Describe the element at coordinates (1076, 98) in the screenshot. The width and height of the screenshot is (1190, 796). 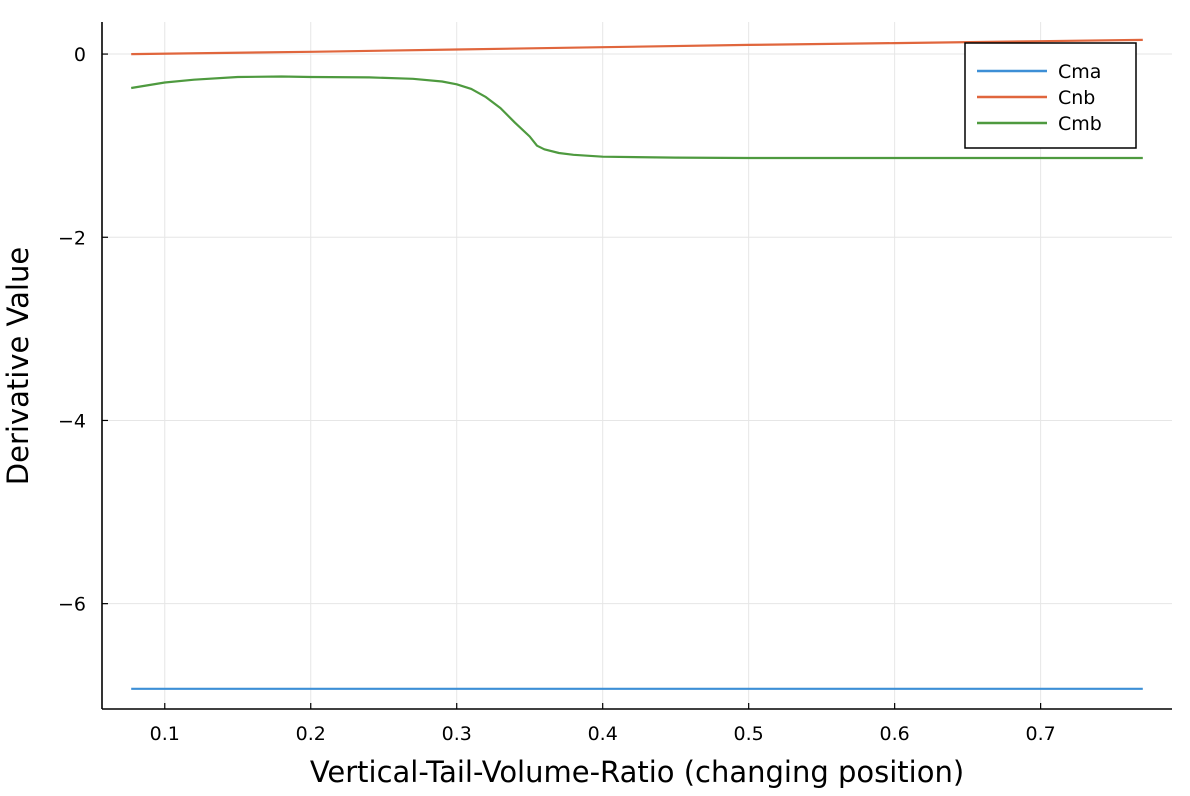
I see `legend-label-cnb: Cnb` at that location.